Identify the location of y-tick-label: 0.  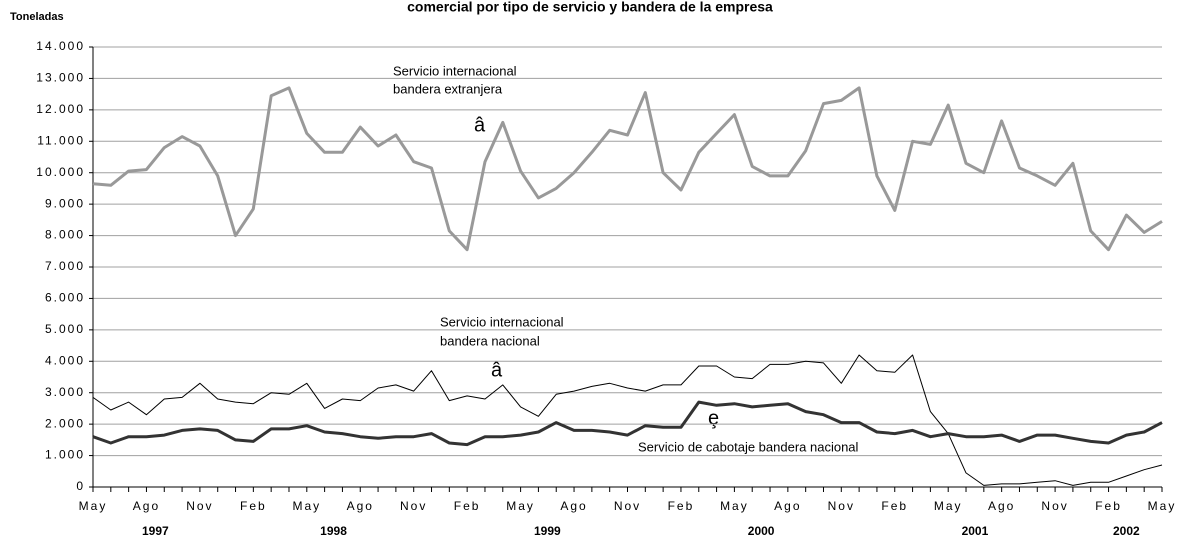
(80, 486).